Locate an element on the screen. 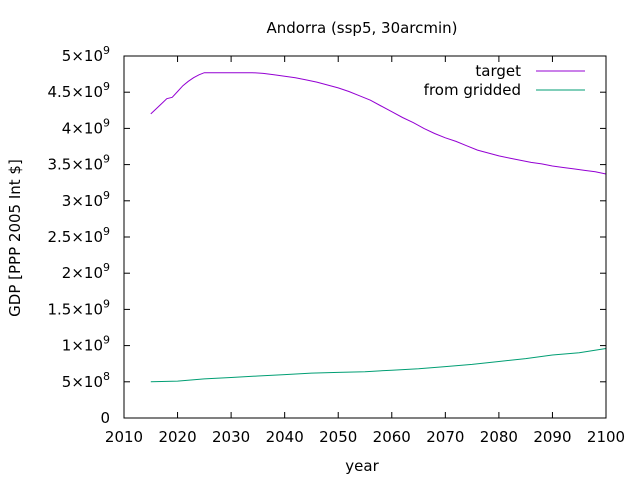 The height and width of the screenshot is (480, 640). y-tick-label: 0 is located at coordinates (105, 418).